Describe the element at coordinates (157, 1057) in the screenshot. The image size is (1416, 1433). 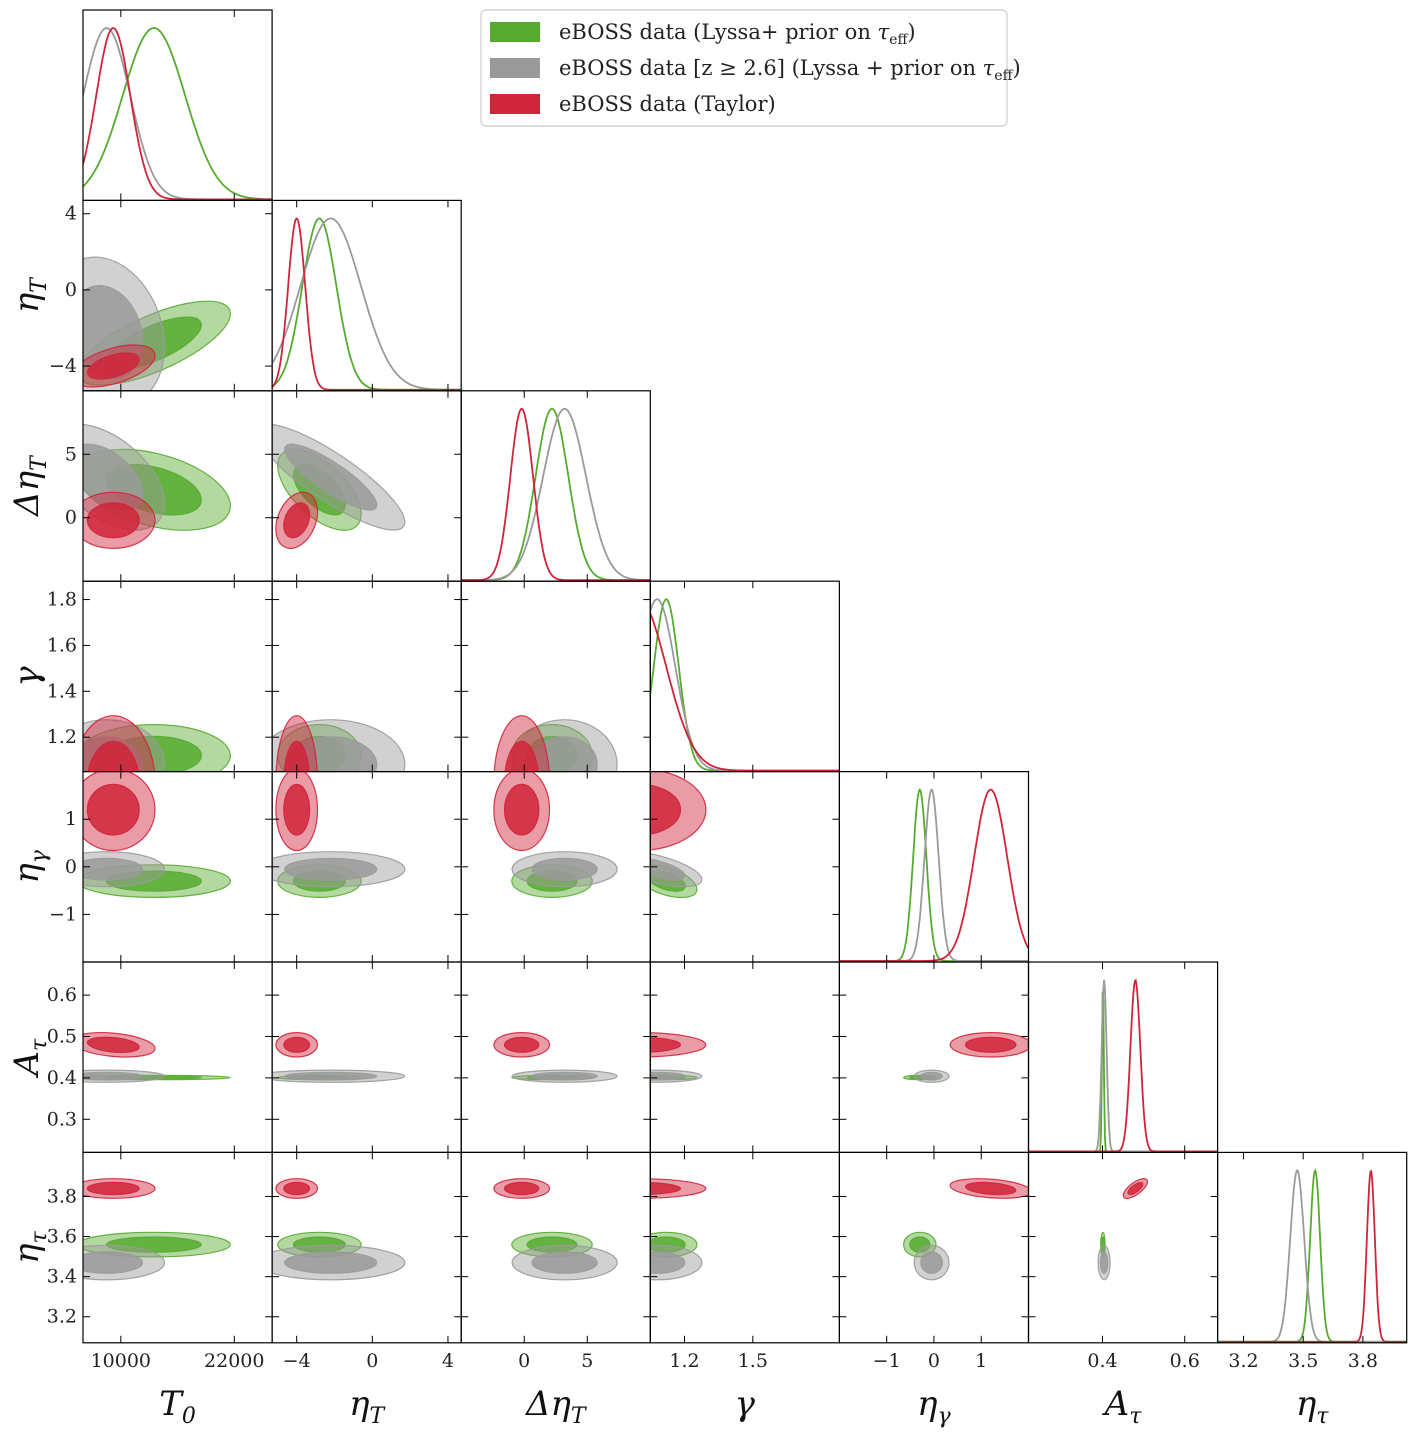
I see `panel-Atau-T0` at that location.